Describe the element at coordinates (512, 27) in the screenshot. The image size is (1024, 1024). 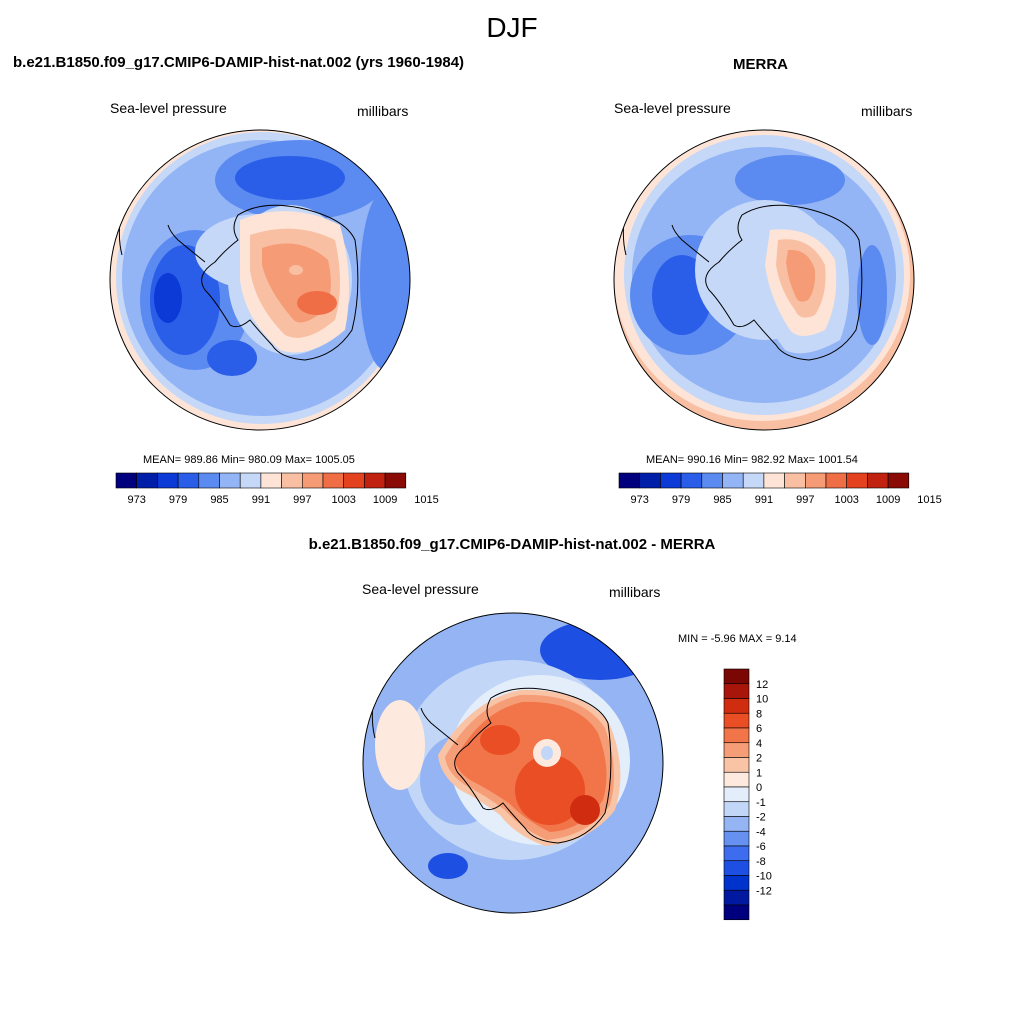
I see `figure-title: DJF` at that location.